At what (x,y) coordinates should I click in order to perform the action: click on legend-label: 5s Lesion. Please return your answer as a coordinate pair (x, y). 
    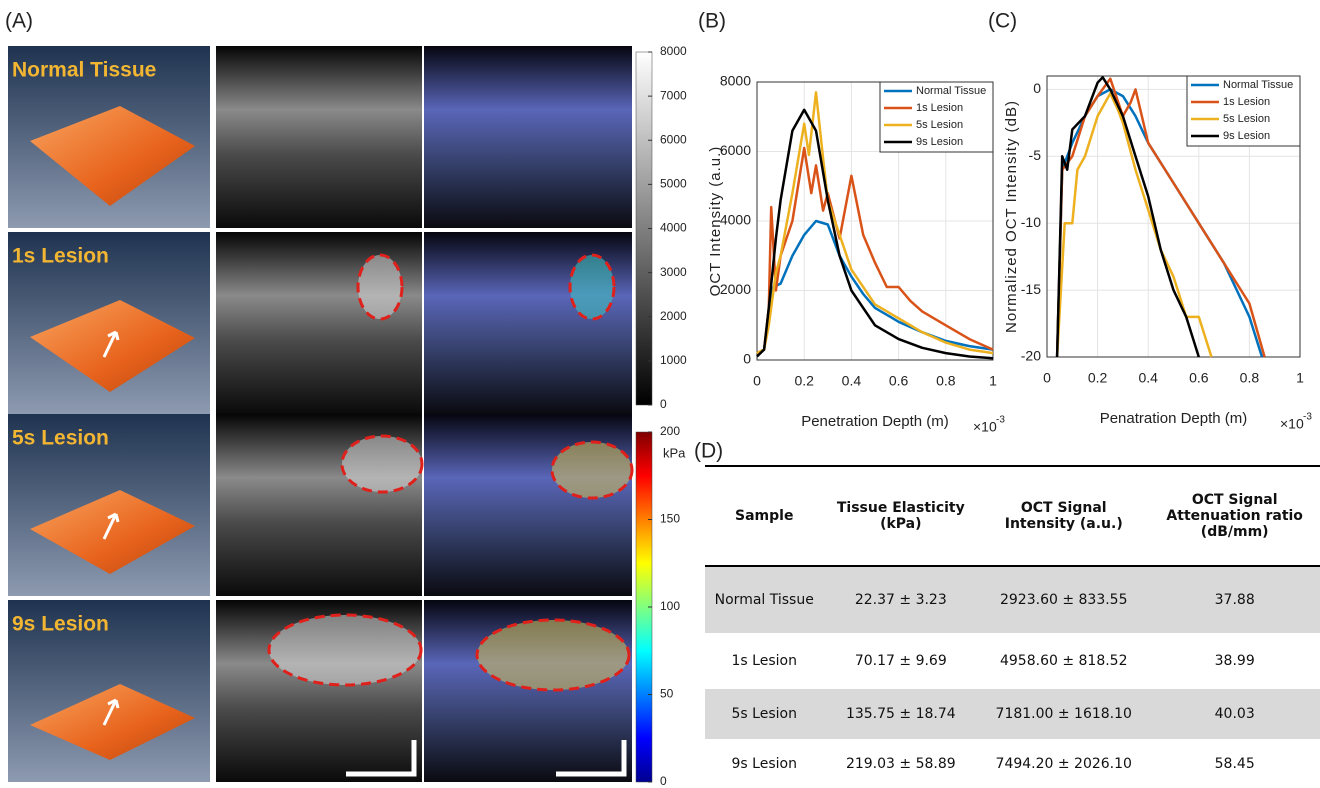
    Looking at the image, I should click on (939, 125).